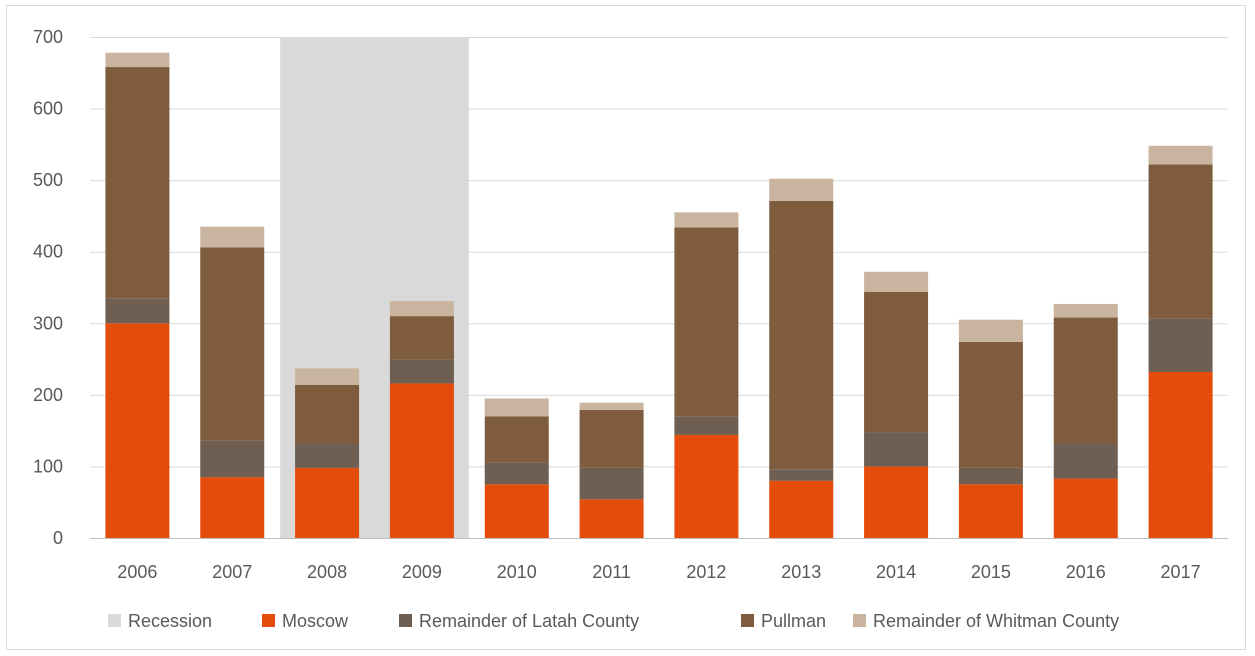 The width and height of the screenshot is (1255, 656). I want to click on x-tick-label-2008: 2008, so click(327, 572).